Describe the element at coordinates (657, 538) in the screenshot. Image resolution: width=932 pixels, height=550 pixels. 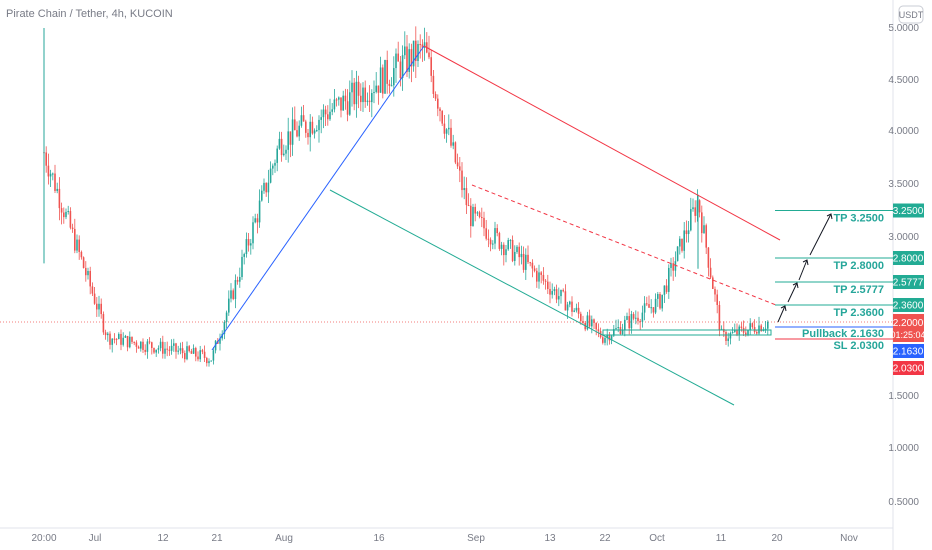
I see `time-tick-label: Oct` at that location.